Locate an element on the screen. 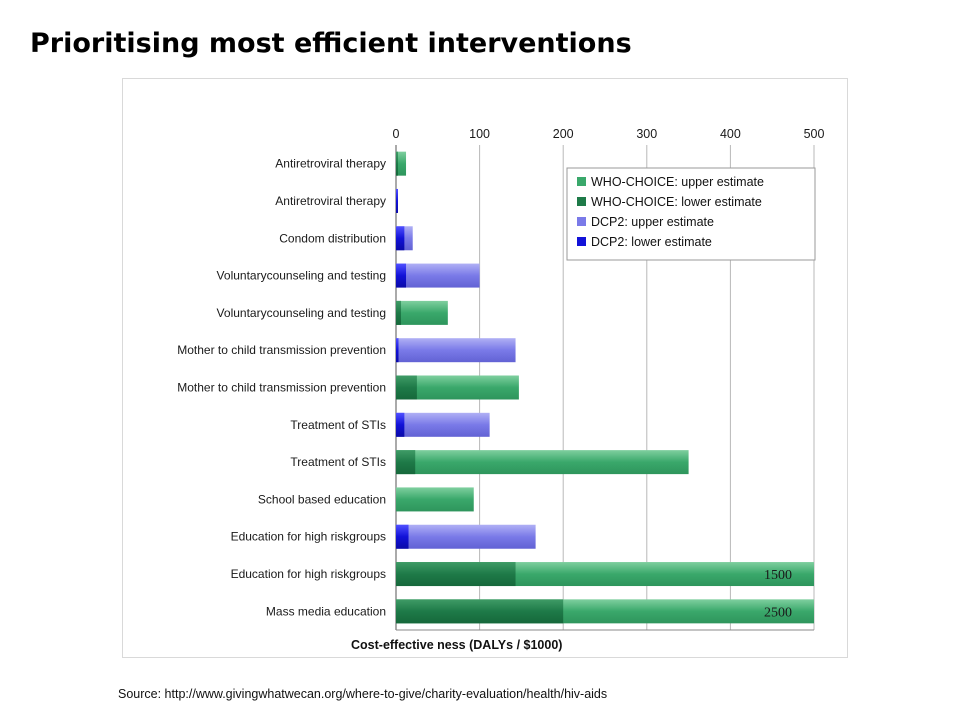  legend-label: DCP2: lower estimate is located at coordinates (651, 242).